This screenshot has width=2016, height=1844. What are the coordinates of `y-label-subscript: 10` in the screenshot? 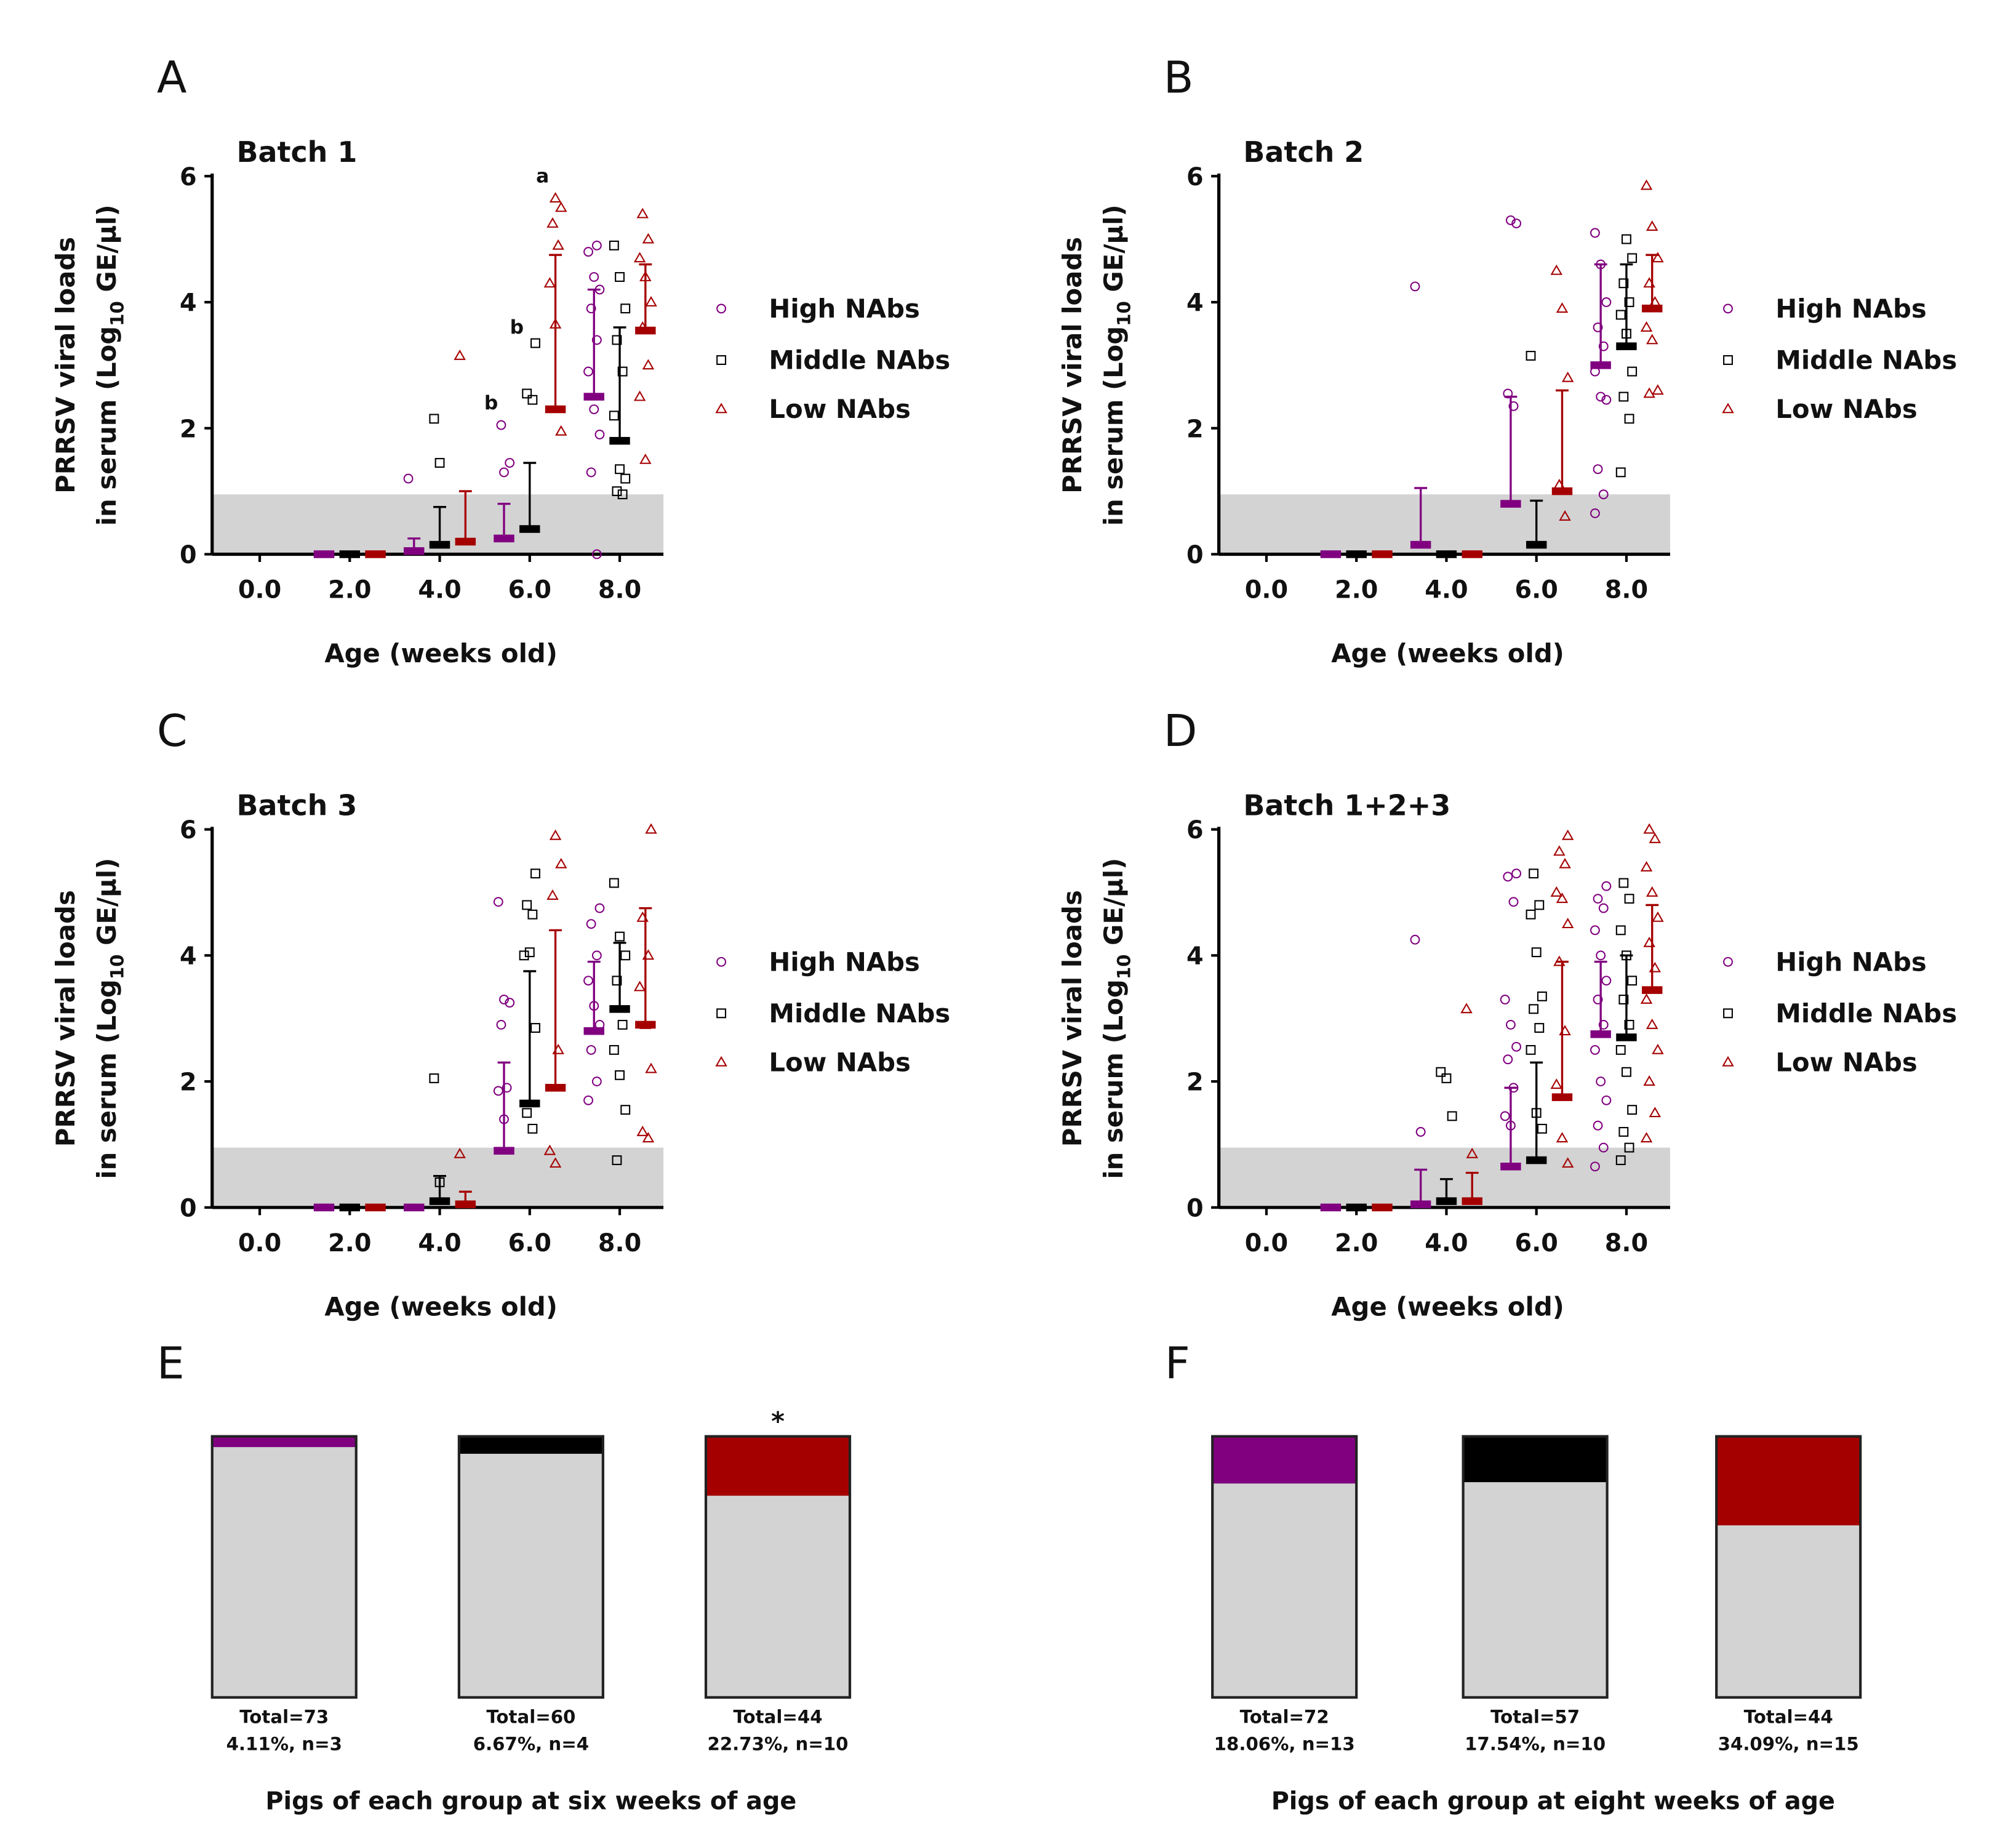 It's located at (117, 967).